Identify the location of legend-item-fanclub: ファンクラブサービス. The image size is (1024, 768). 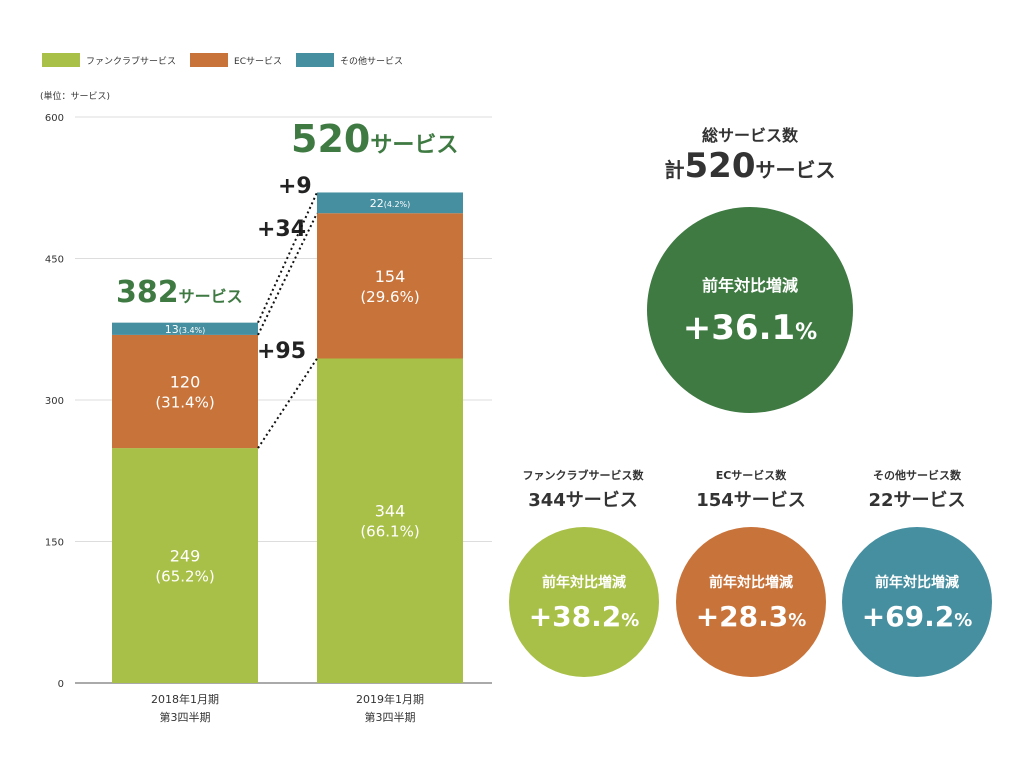
(109, 60).